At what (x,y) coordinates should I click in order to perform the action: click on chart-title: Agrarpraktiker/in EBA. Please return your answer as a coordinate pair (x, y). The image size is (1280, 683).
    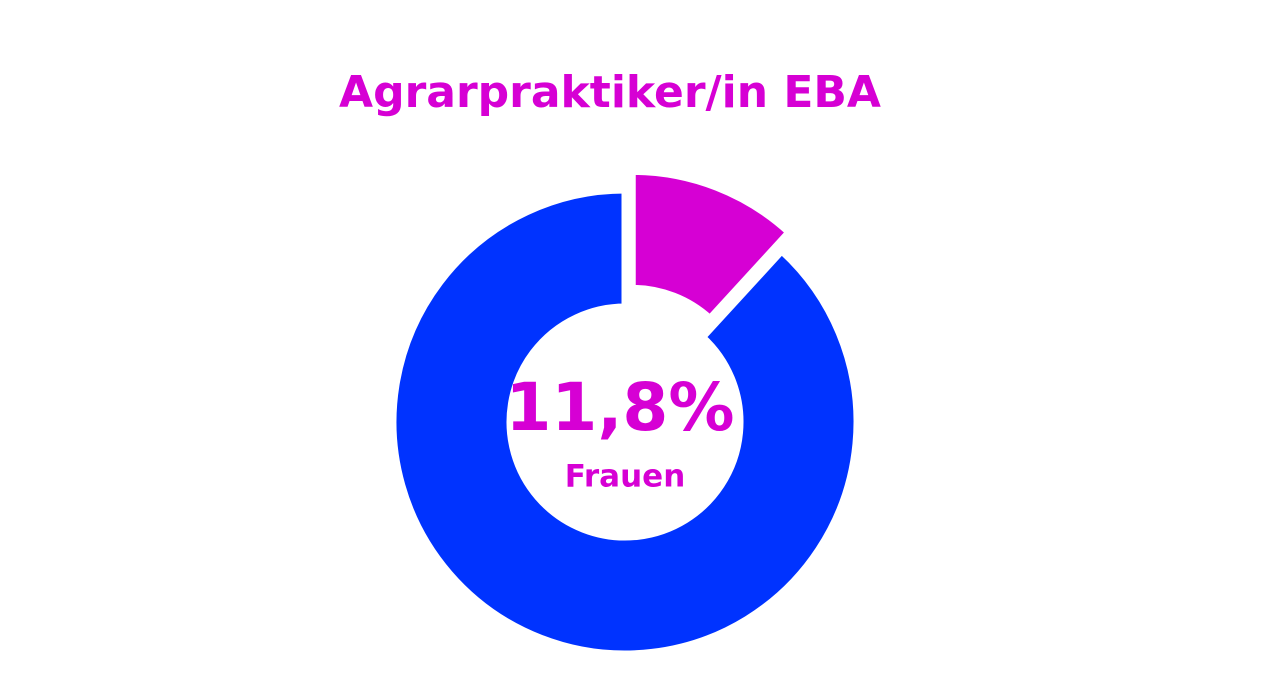
    Looking at the image, I should click on (610, 92).